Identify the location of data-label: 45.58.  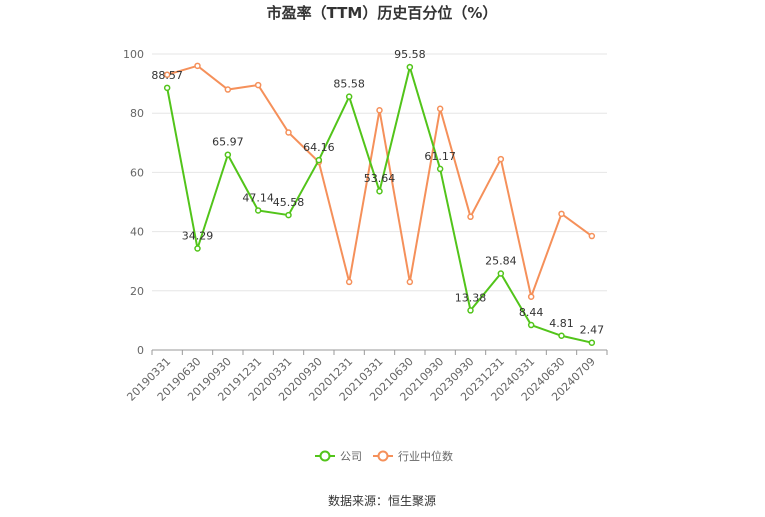
(289, 202).